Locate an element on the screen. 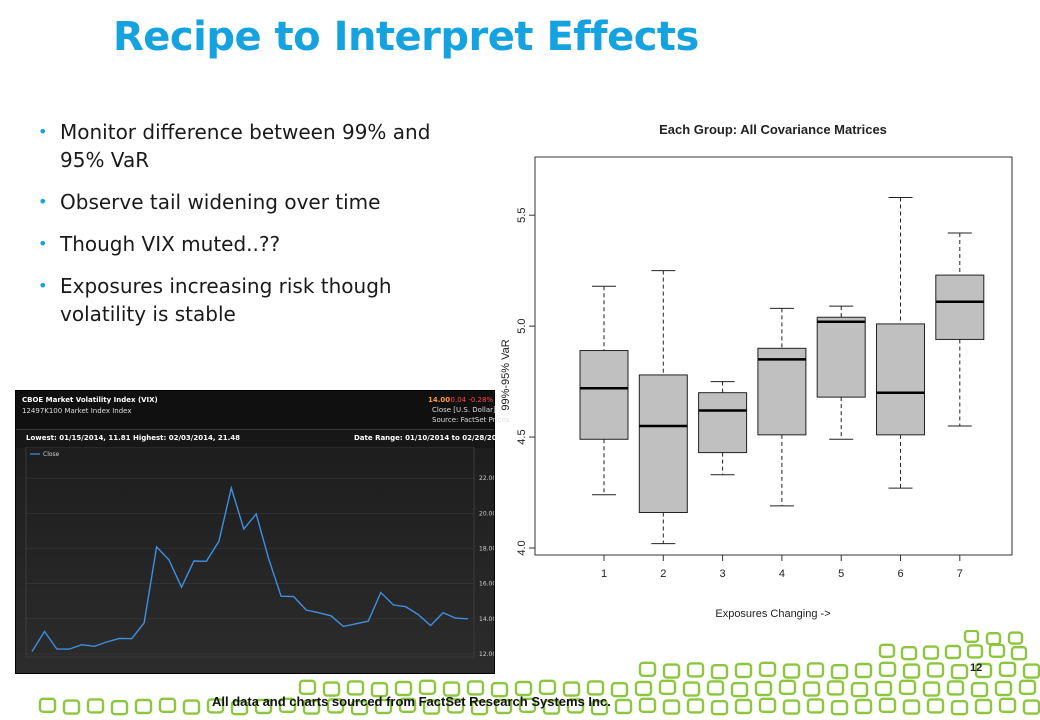 This screenshot has width=1040, height=720. vix-name: CBOE Market Volatility Index (VIX) is located at coordinates (90, 400).